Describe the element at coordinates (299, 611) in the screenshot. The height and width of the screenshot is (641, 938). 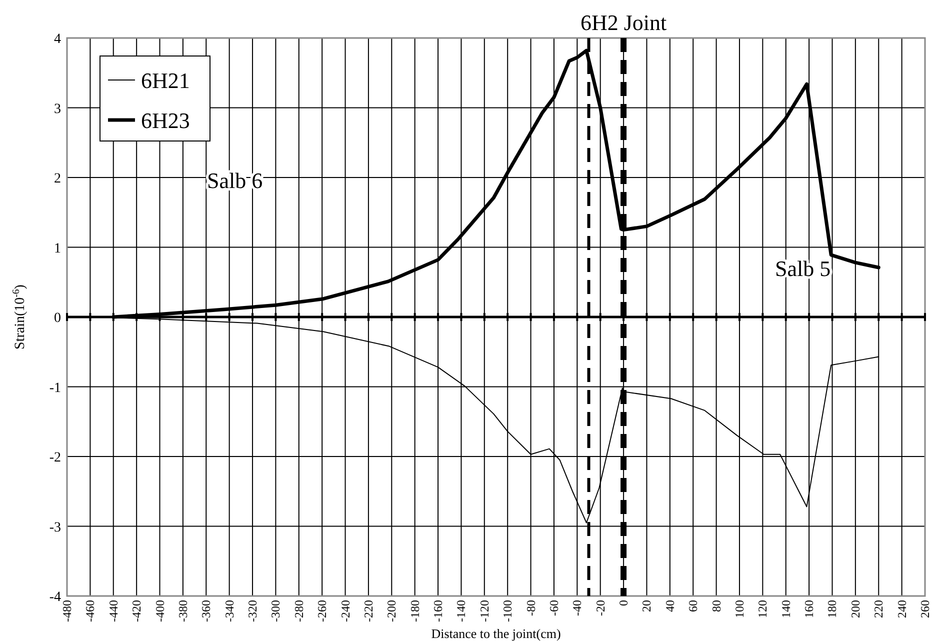
I see `x-tick-label: -280` at that location.